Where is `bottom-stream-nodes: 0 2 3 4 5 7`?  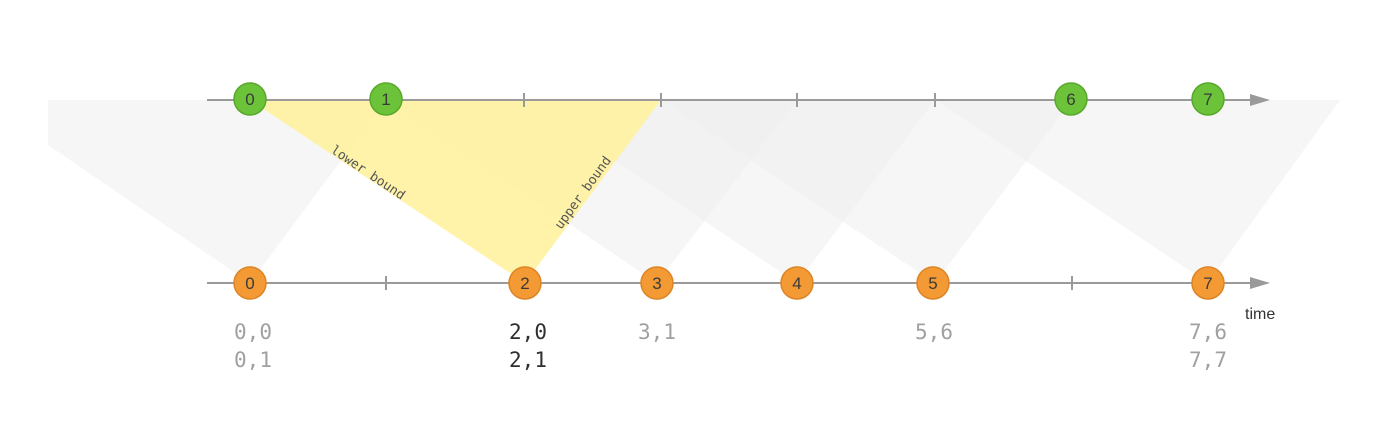 bottom-stream-nodes: 0 2 3 4 5 7 is located at coordinates (729, 283).